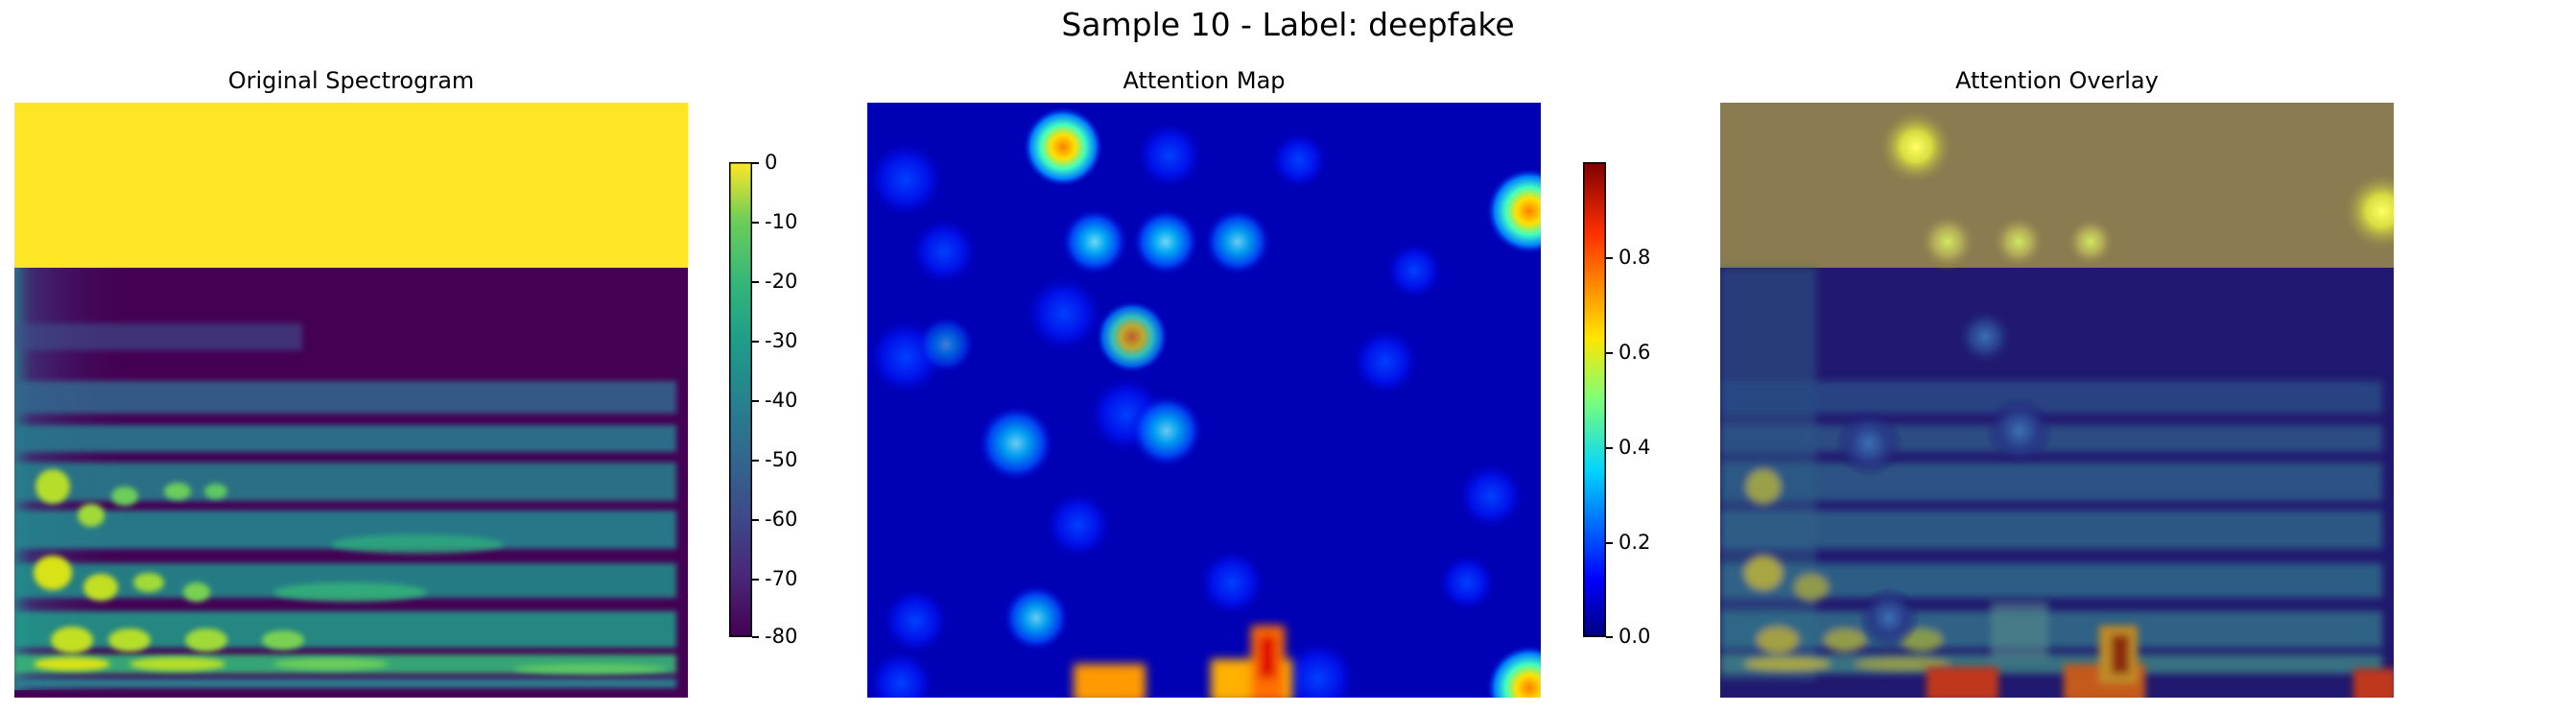  I want to click on cbar1-tick: -40, so click(781, 400).